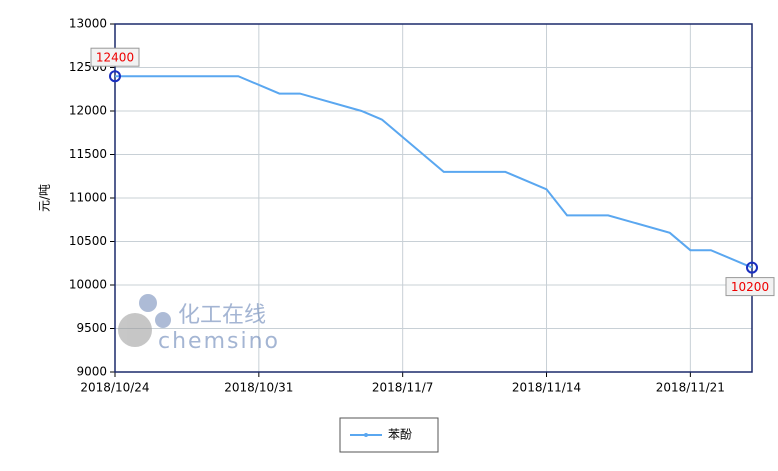  I want to click on watermark: 化工在线 chemsino, so click(199, 324).